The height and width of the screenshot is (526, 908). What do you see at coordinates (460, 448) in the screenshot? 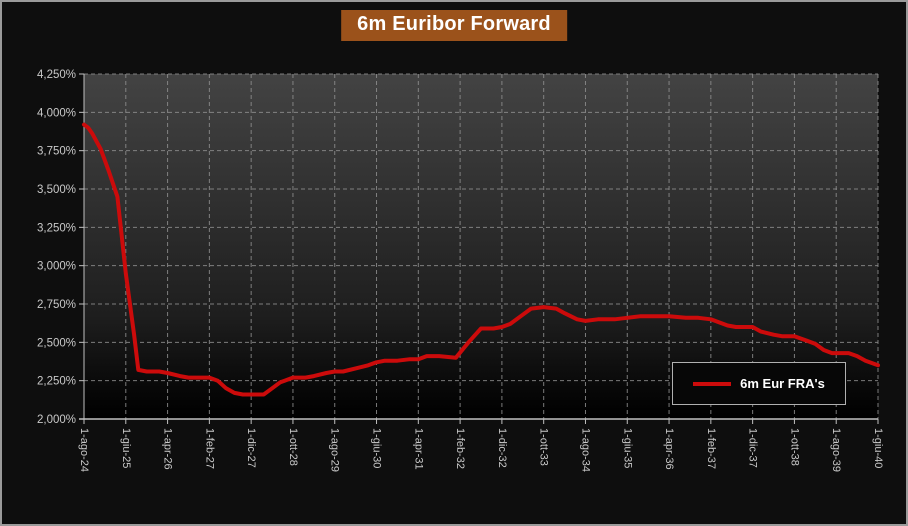
I see `x-tick-label: 1-feb-32` at bounding box center [460, 448].